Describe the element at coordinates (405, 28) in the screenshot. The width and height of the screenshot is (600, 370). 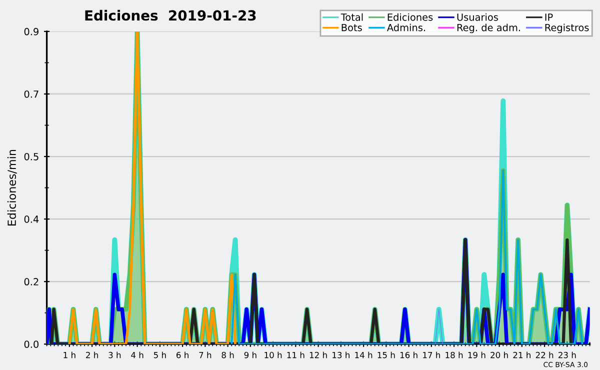
I see `legend-label: Admins.` at that location.